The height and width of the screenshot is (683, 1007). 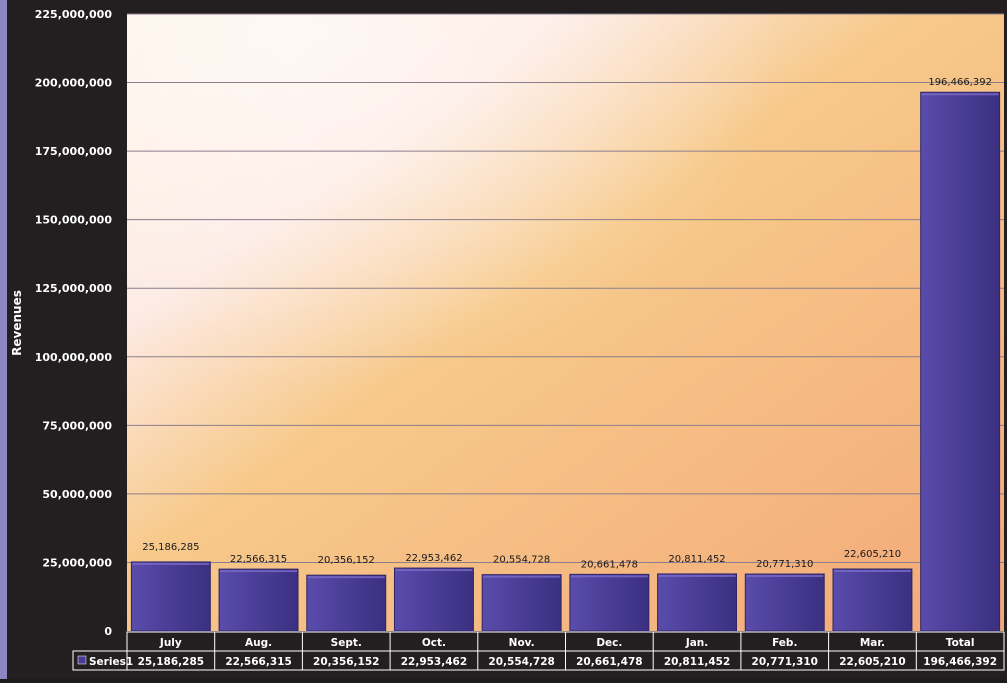 What do you see at coordinates (258, 643) in the screenshot?
I see `x-category-label: Aug.` at bounding box center [258, 643].